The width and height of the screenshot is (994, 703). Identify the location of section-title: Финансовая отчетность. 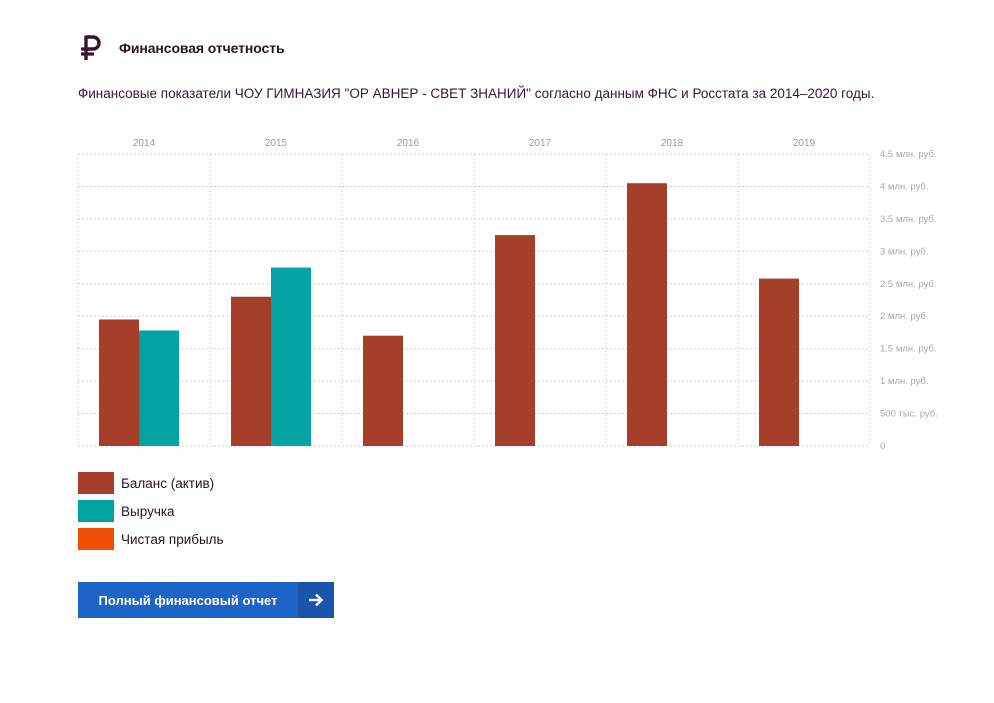
(202, 48).